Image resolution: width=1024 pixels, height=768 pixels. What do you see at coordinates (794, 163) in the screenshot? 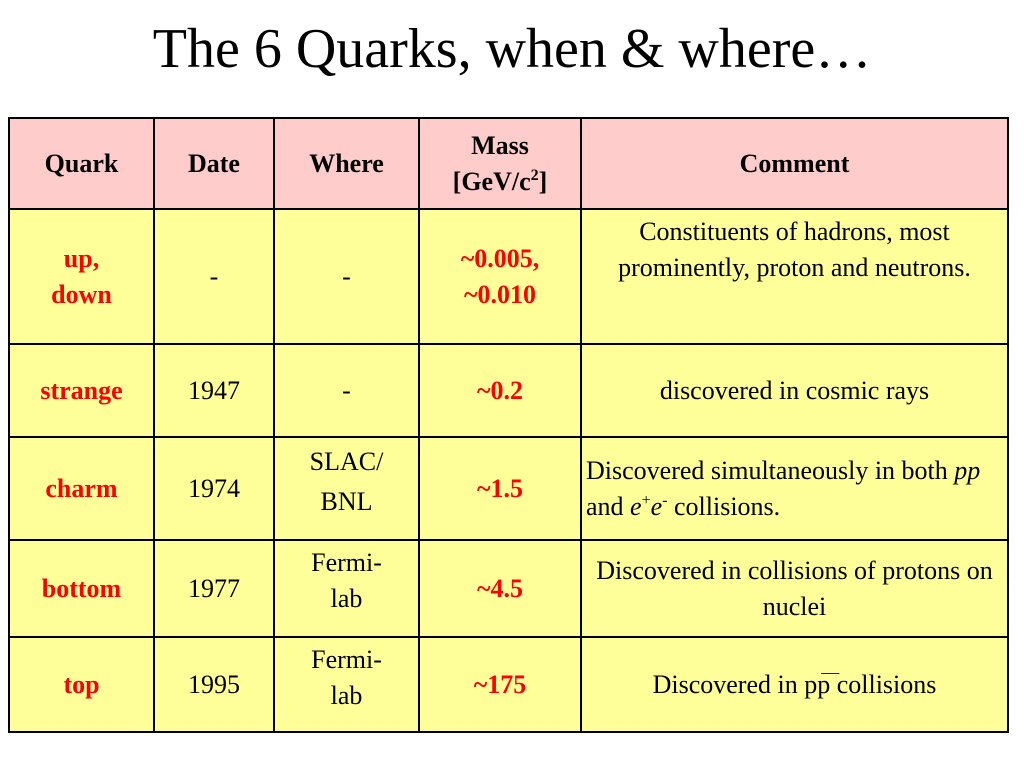
I see `header-comment: Comment` at bounding box center [794, 163].